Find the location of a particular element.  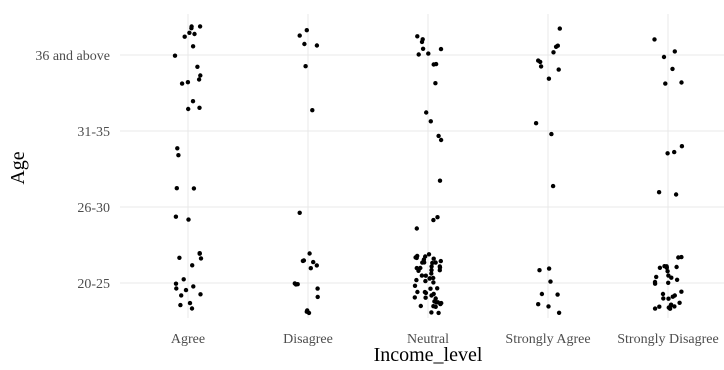

x-tick-label: Strongly Disagree is located at coordinates (667, 339).